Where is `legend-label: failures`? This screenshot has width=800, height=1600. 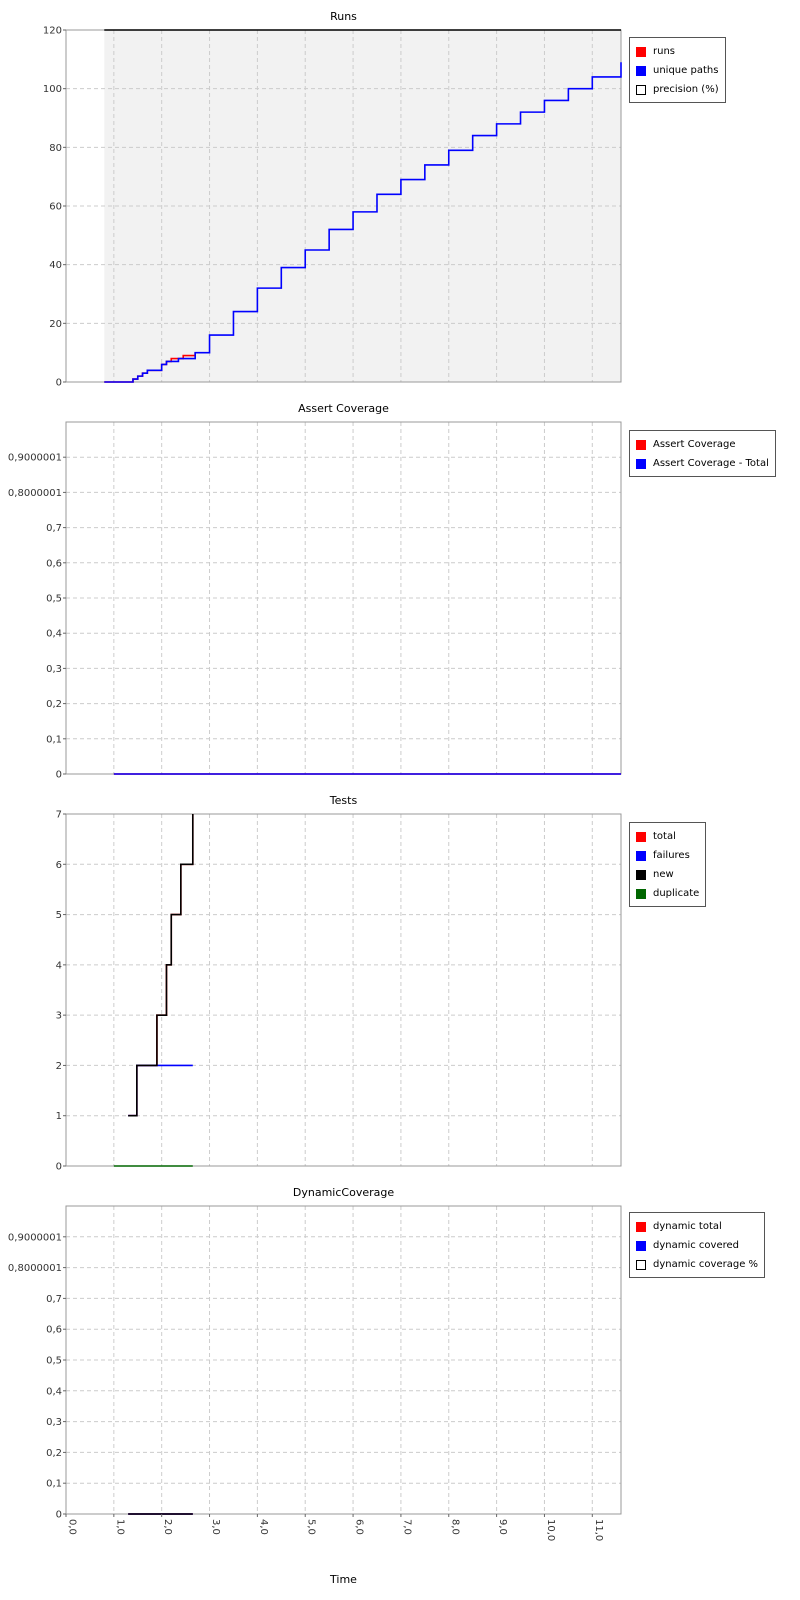 legend-label: failures is located at coordinates (671, 855).